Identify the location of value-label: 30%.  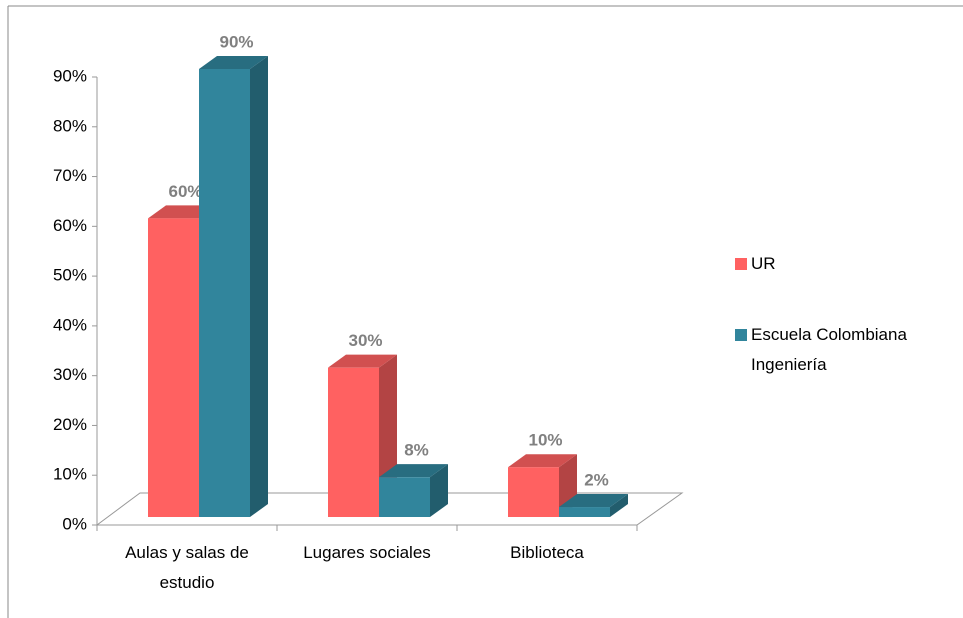
(365, 340).